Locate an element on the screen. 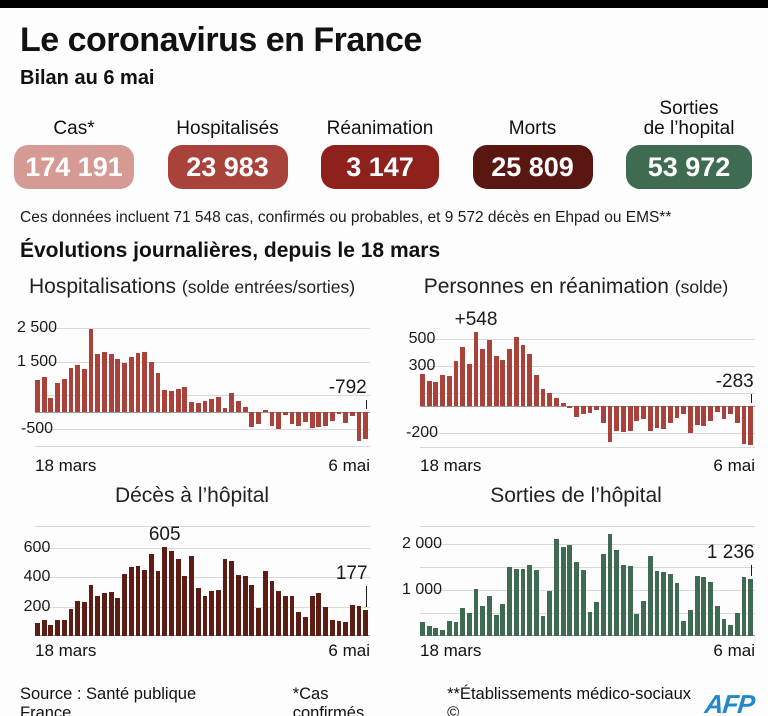 This screenshot has height=716, width=768. stat-label: Morts is located at coordinates (532, 129).